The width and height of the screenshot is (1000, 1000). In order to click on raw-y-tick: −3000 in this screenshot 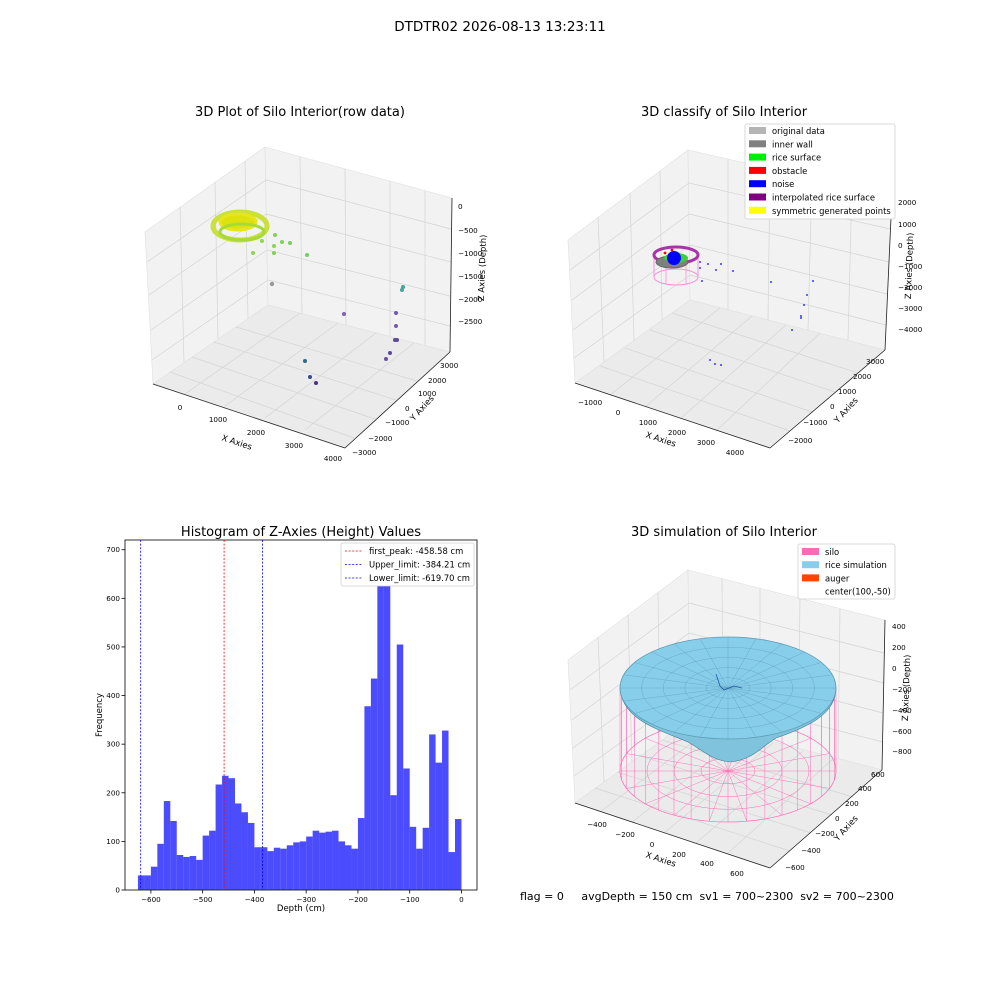, I will do `click(364, 452)`.